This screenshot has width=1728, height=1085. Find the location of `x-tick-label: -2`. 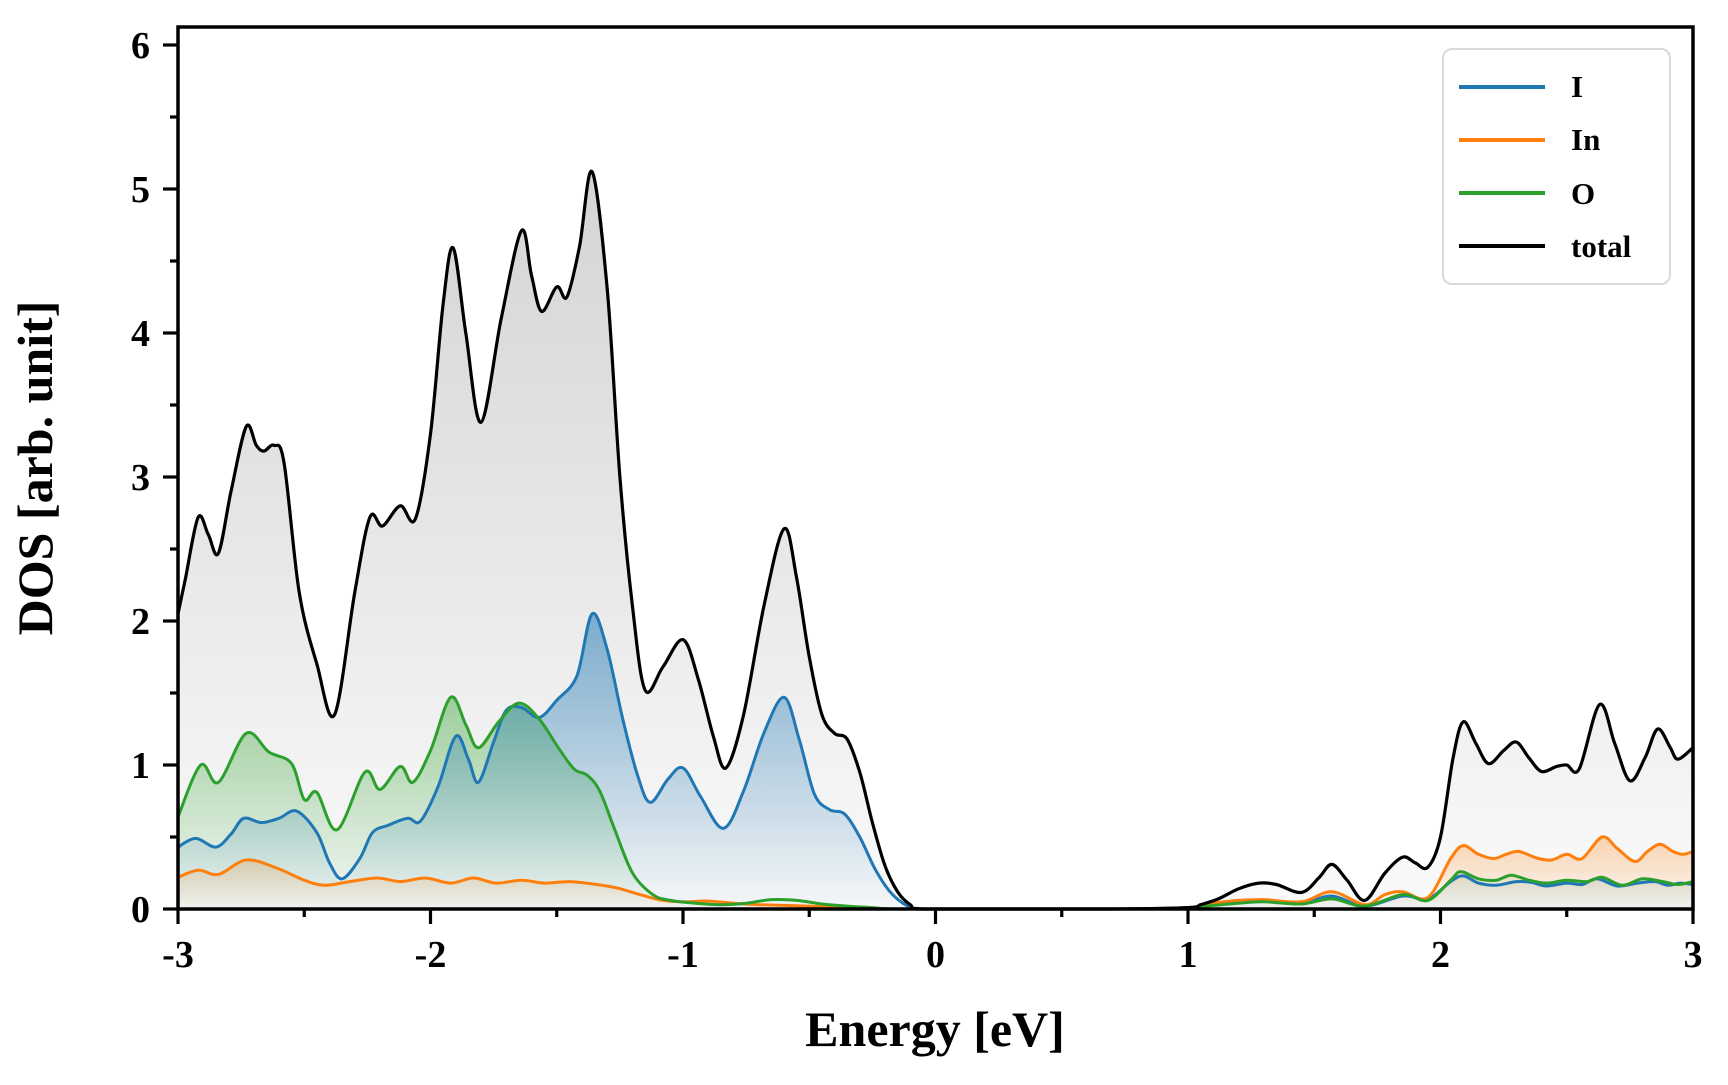

x-tick-label: -2 is located at coordinates (431, 955).